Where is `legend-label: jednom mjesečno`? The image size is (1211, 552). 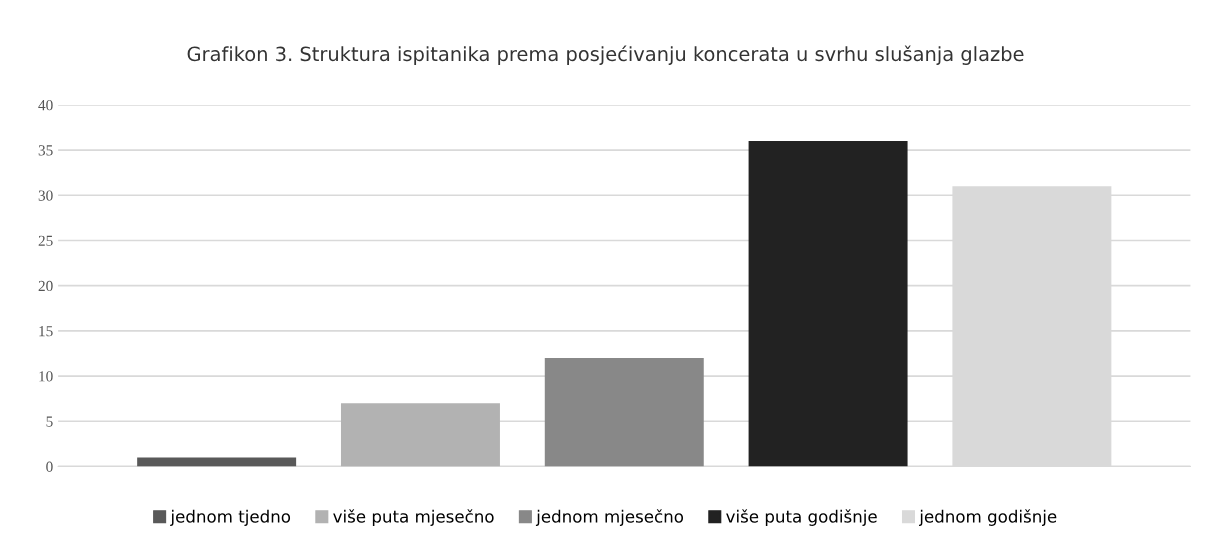 legend-label: jednom mjesečno is located at coordinates (609, 517).